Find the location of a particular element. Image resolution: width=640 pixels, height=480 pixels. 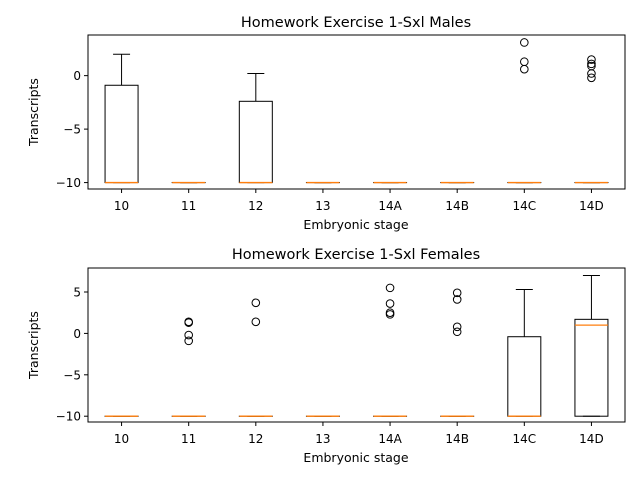

males-y-axis-label: Transcripts is located at coordinates (33, 112).